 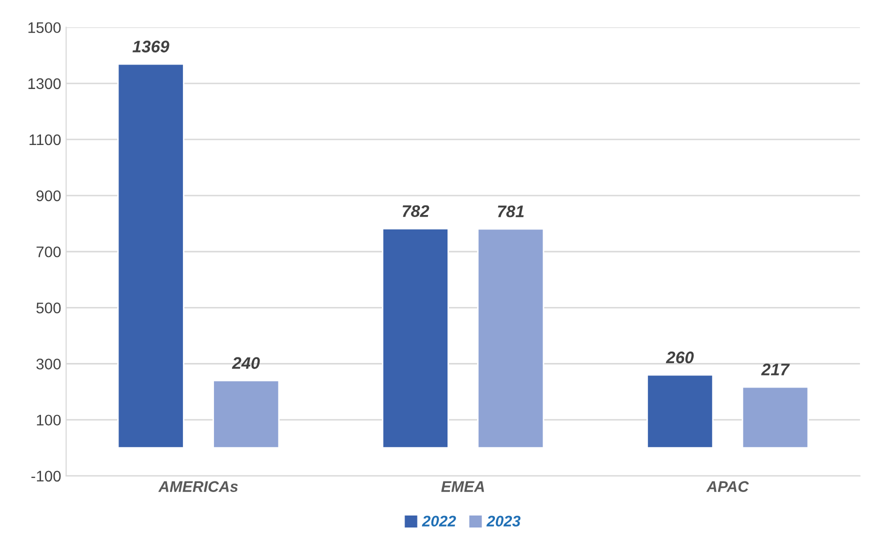 I want to click on y-tick-label: 1100, so click(x=45, y=140).